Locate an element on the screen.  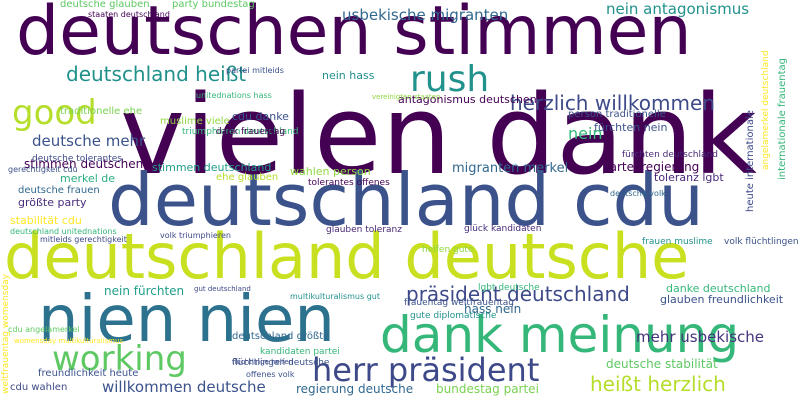
word: herr präsident is located at coordinates (426, 370).